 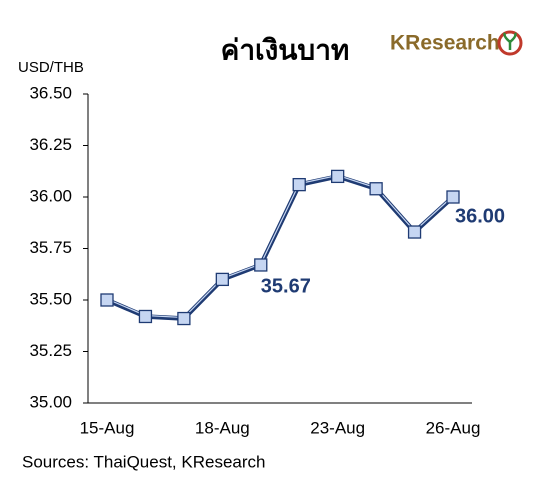 What do you see at coordinates (50, 92) in the screenshot?
I see `y-tick-label: 36.50` at bounding box center [50, 92].